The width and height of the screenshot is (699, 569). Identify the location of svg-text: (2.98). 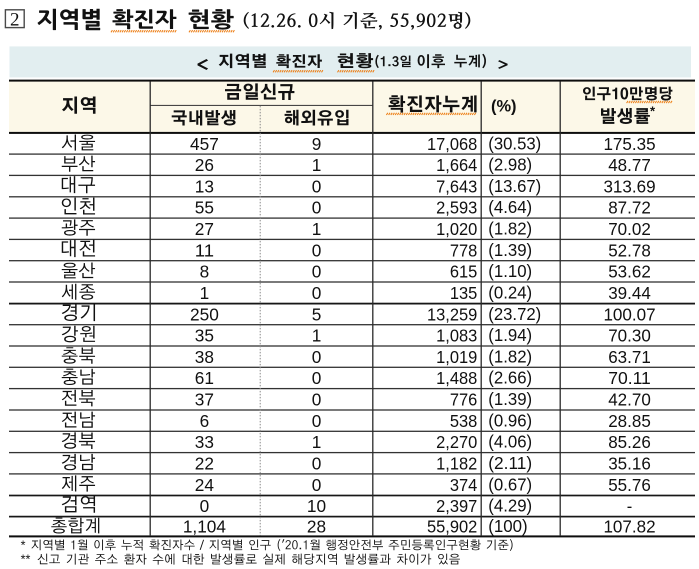
(510, 165).